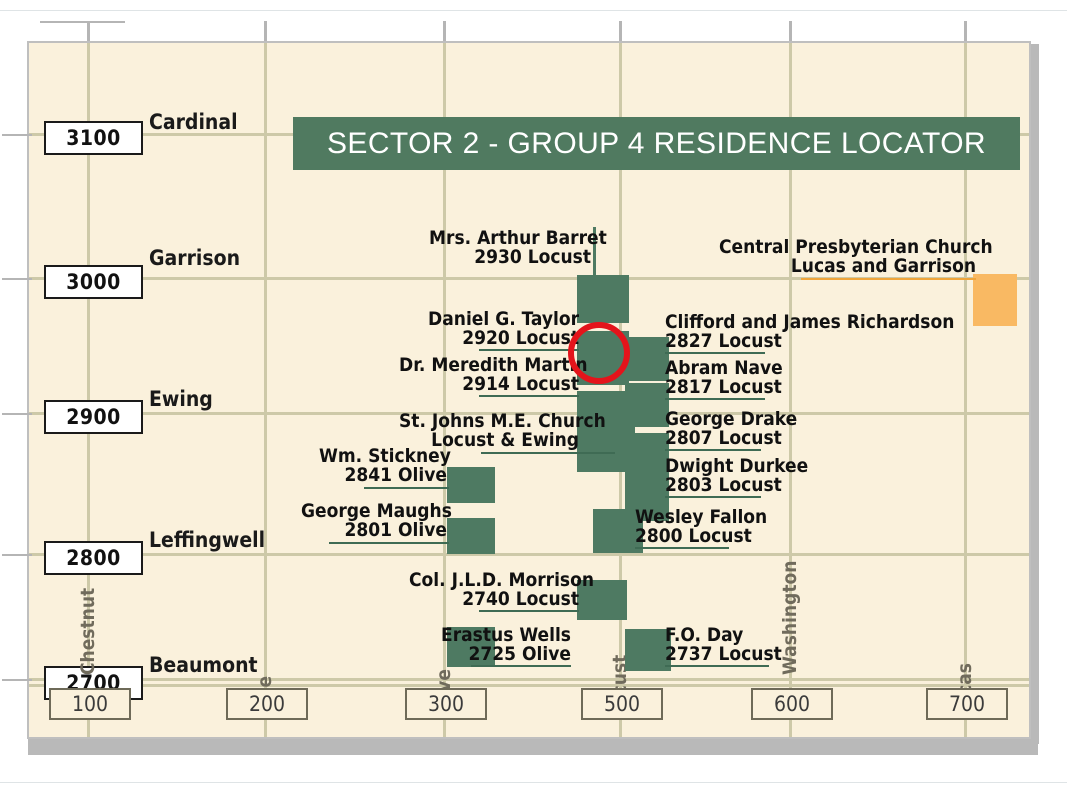 The width and height of the screenshot is (1067, 800). I want to click on block-plaque-300: 300, so click(446, 704).